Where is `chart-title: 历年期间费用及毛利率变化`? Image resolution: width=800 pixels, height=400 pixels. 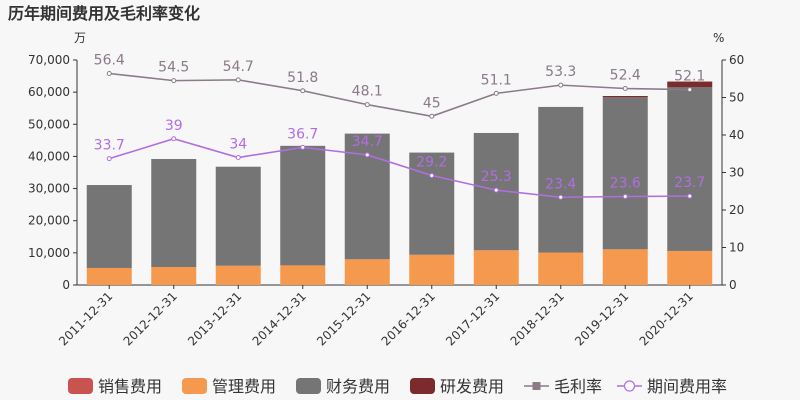
chart-title: 历年期间费用及毛利率变化 is located at coordinates (104, 13).